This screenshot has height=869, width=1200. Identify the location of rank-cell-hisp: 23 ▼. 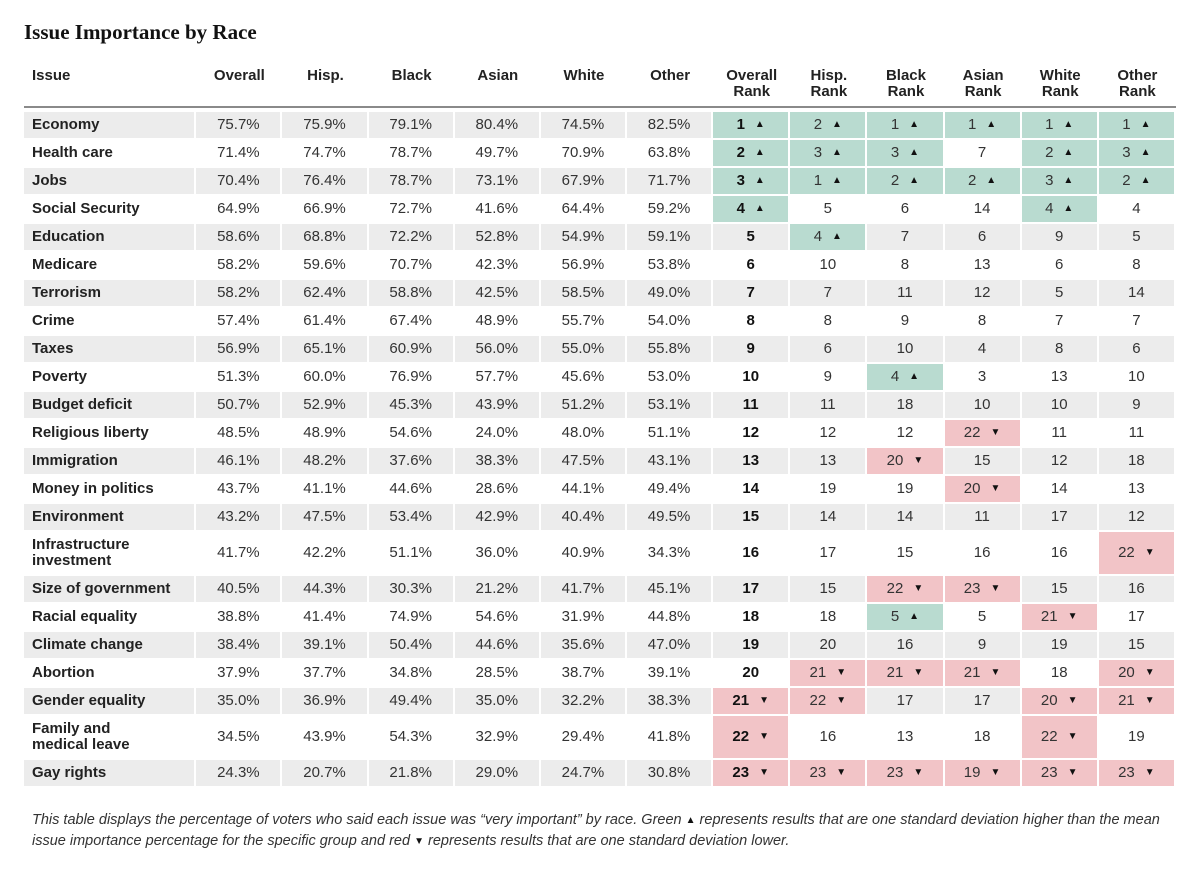
(829, 774).